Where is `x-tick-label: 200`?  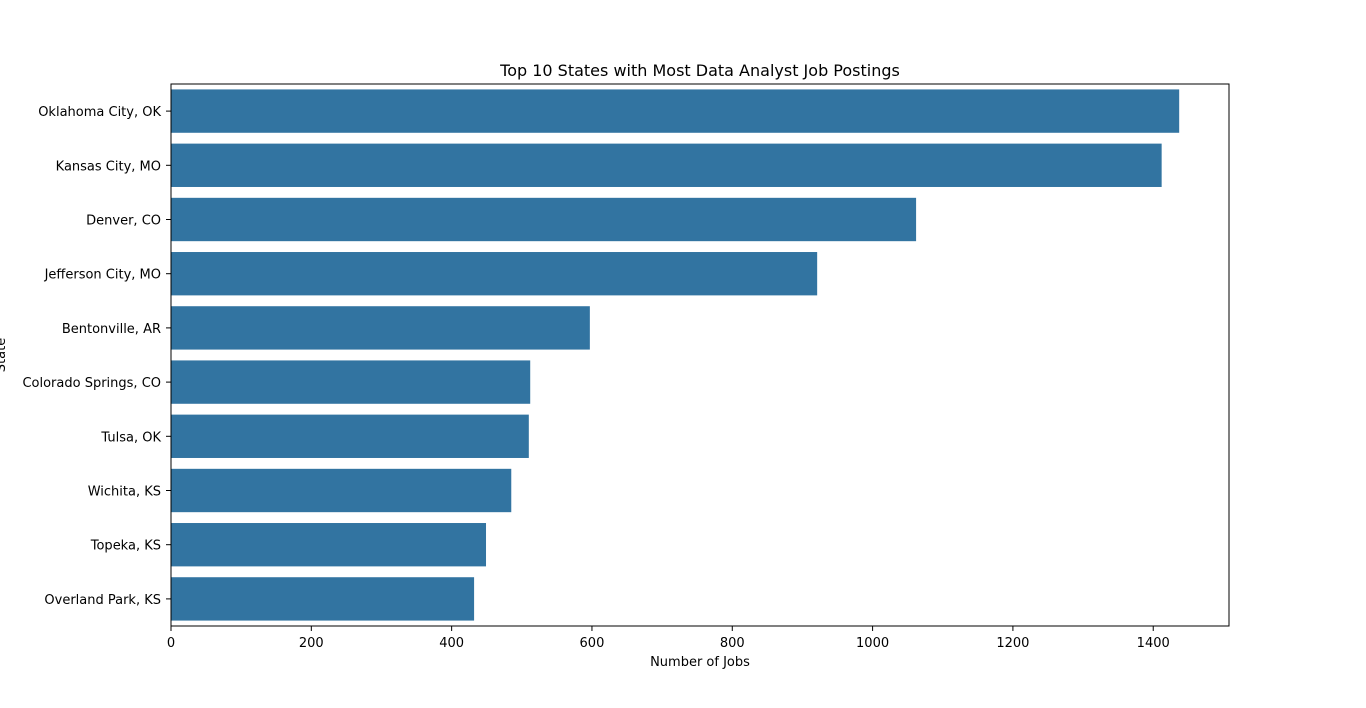
x-tick-label: 200 is located at coordinates (311, 643).